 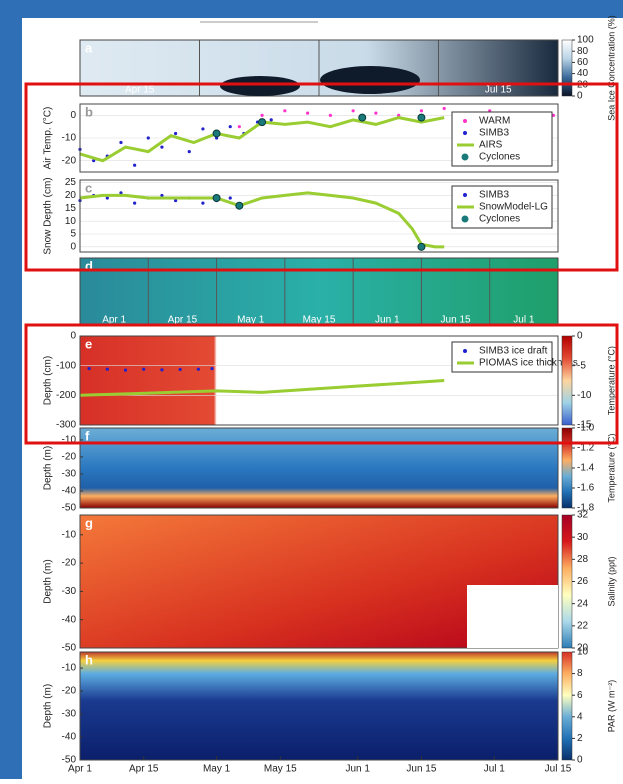 What do you see at coordinates (48, 581) in the screenshot?
I see `y-axis-label: Depth (m)` at bounding box center [48, 581].